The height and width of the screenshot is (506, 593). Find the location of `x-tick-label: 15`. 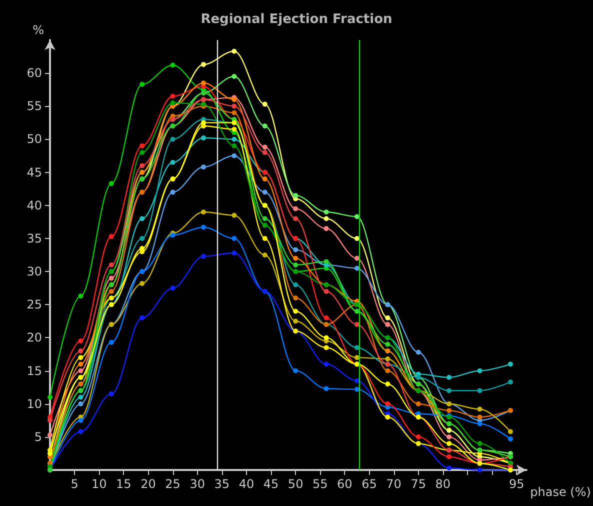

x-tick-label: 15 is located at coordinates (124, 484).